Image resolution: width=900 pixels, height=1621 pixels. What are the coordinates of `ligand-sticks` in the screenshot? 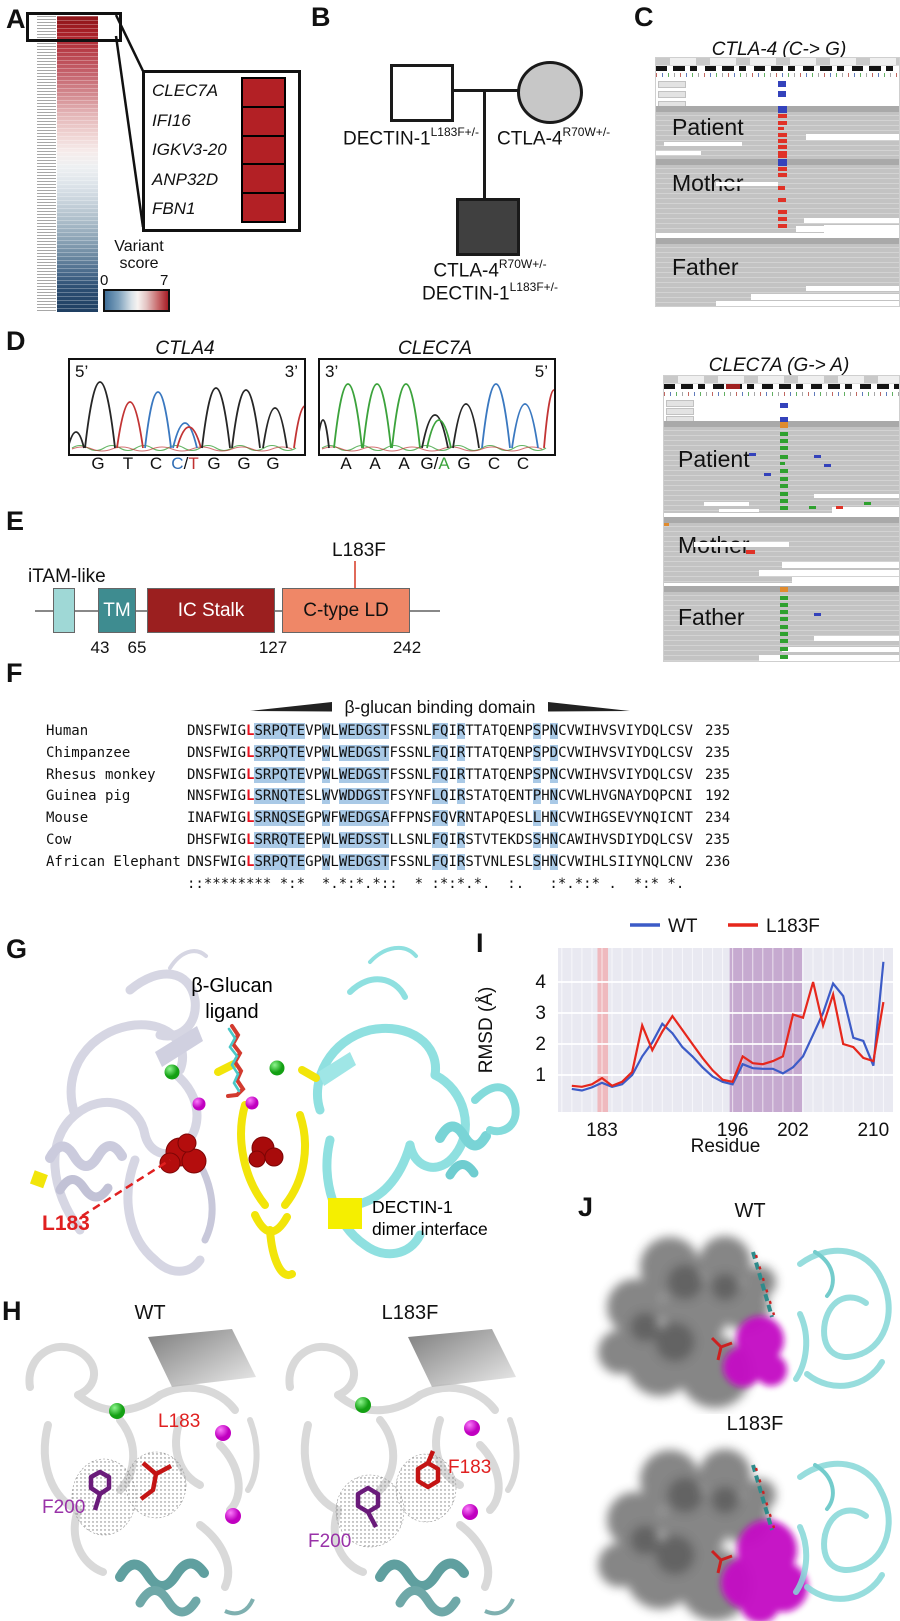 It's located at (763, 1497).